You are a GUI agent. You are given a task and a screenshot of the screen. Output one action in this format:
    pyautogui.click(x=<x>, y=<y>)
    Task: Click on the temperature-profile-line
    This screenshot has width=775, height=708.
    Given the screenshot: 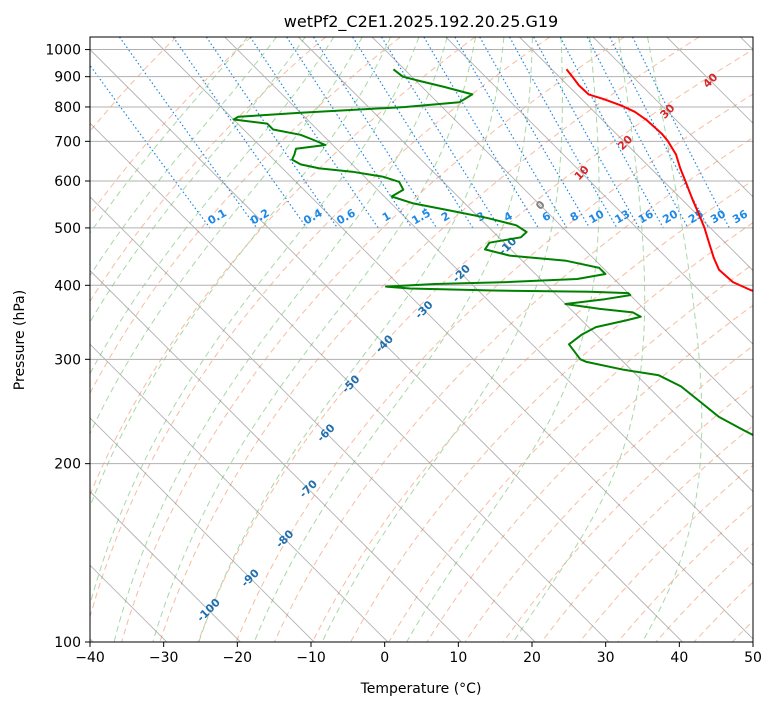 What is the action you would take?
    pyautogui.click(x=659, y=180)
    